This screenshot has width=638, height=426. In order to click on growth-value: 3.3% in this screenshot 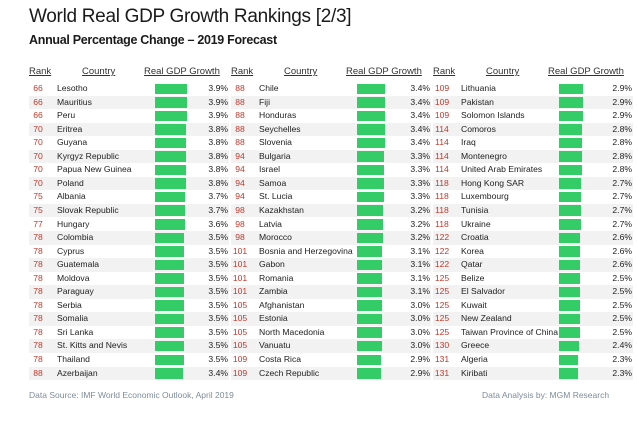, I will do `click(420, 169)`.